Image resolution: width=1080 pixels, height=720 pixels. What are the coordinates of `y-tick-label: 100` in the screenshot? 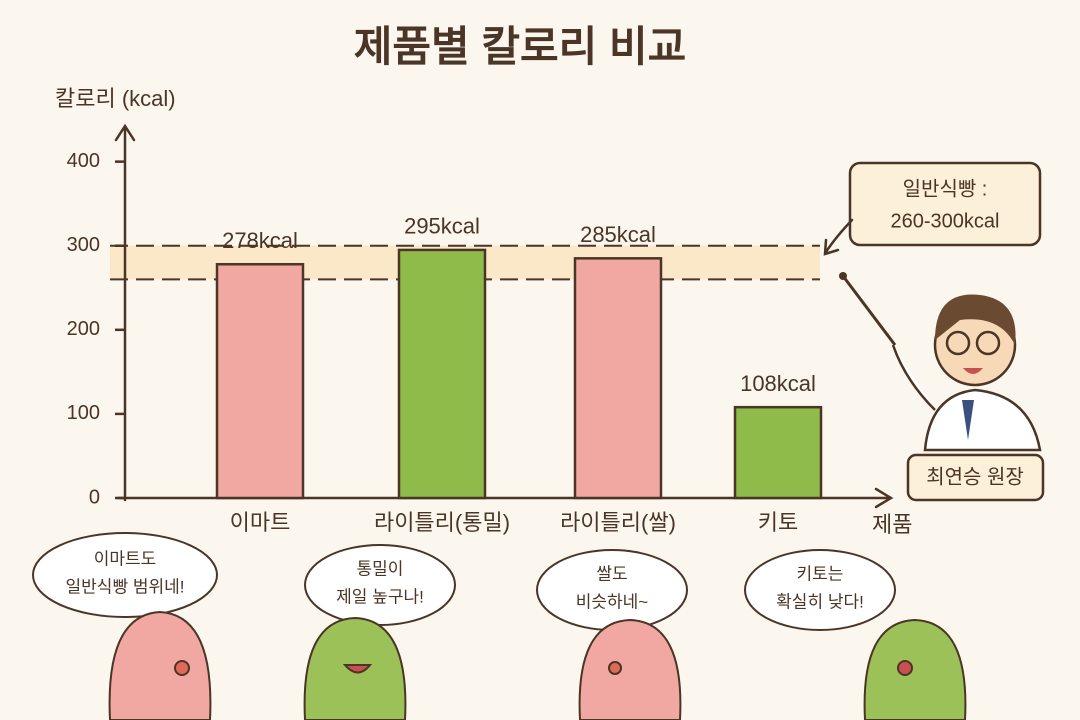 It's located at (83, 413).